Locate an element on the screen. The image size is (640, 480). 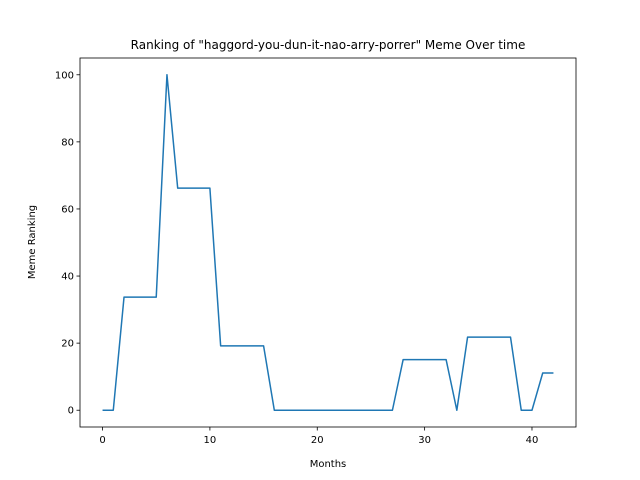
y-tick-label: 20 is located at coordinates (67, 344).